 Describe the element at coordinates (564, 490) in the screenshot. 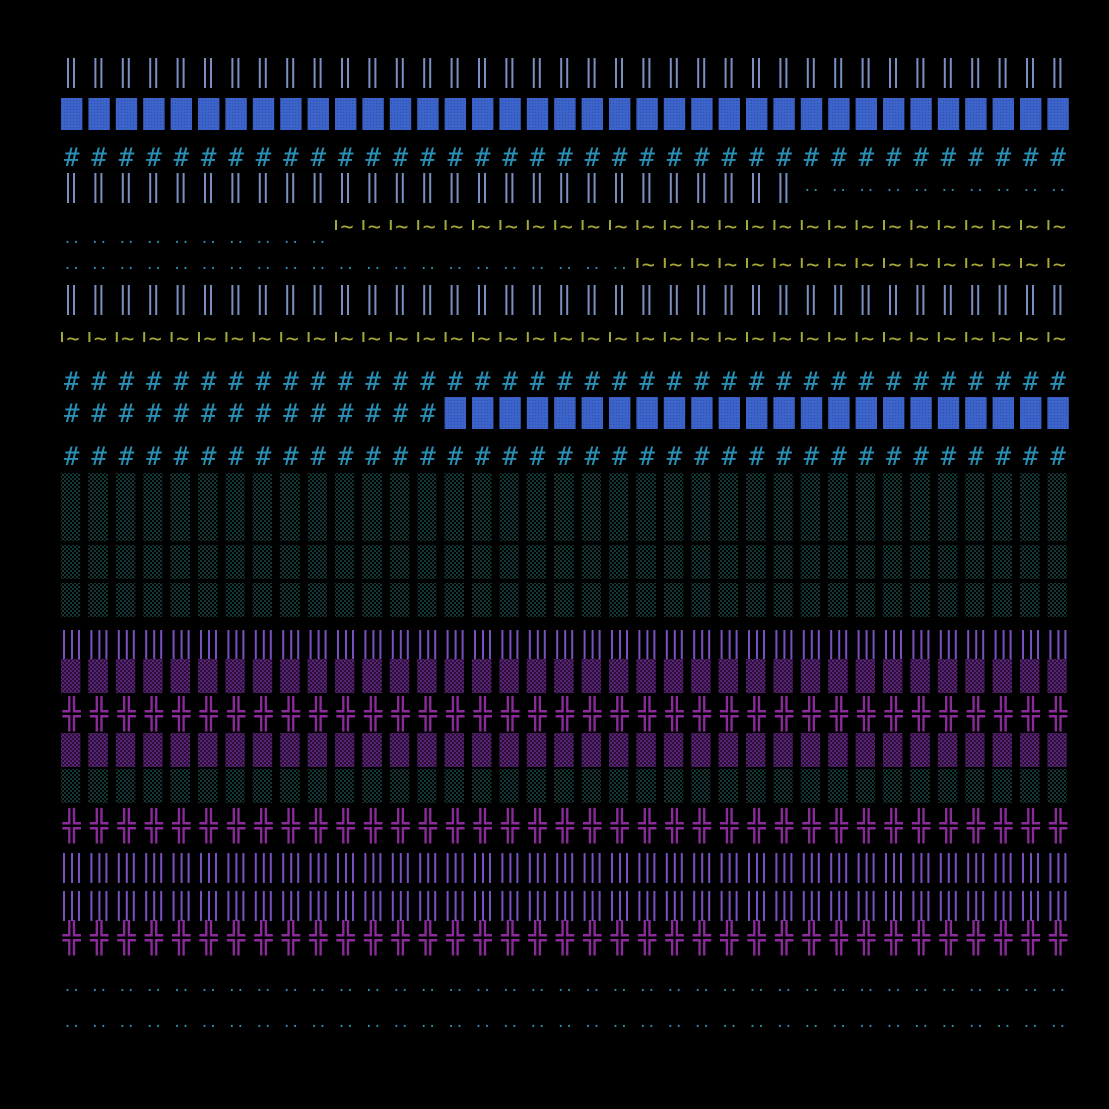

I see `pattern-row` at that location.